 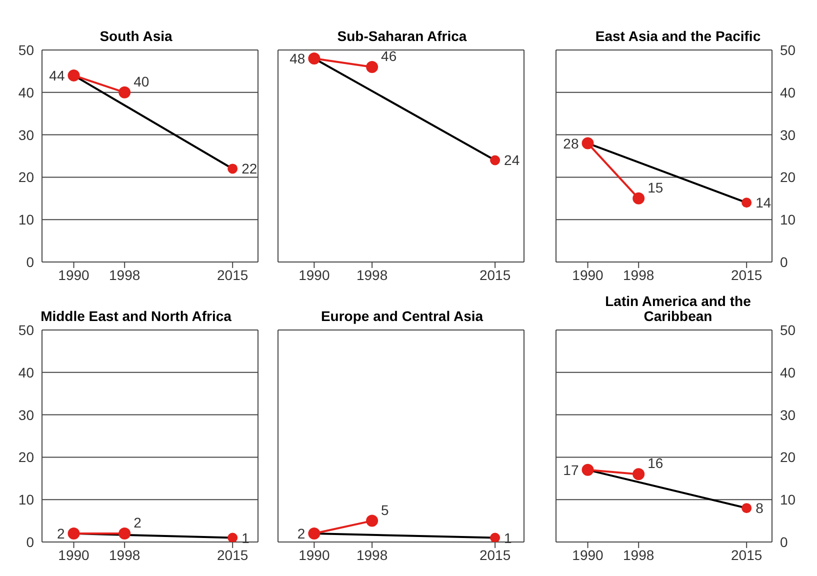 What do you see at coordinates (385, 510) in the screenshot?
I see `data-label: 5` at bounding box center [385, 510].